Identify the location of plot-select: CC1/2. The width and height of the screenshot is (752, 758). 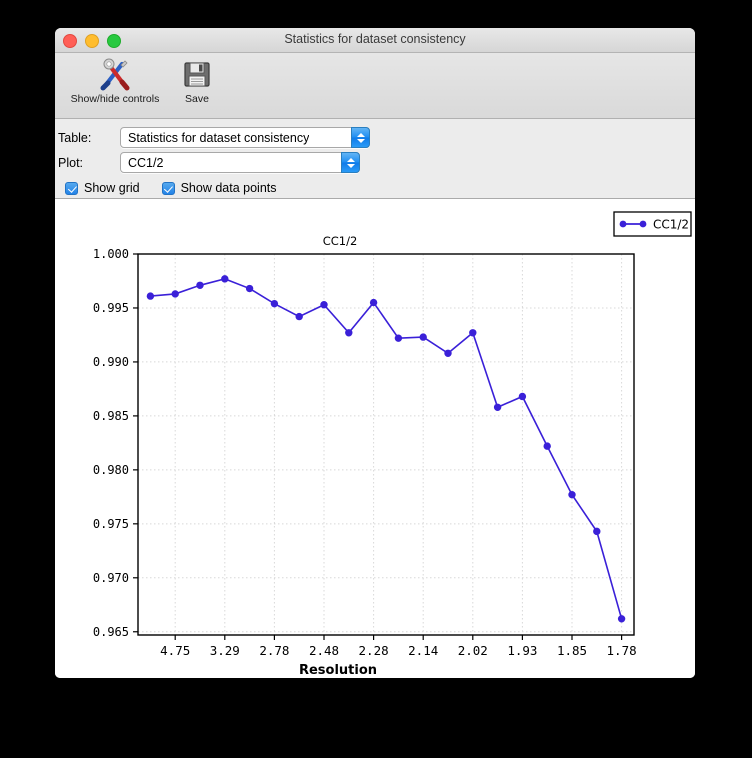
(240, 162).